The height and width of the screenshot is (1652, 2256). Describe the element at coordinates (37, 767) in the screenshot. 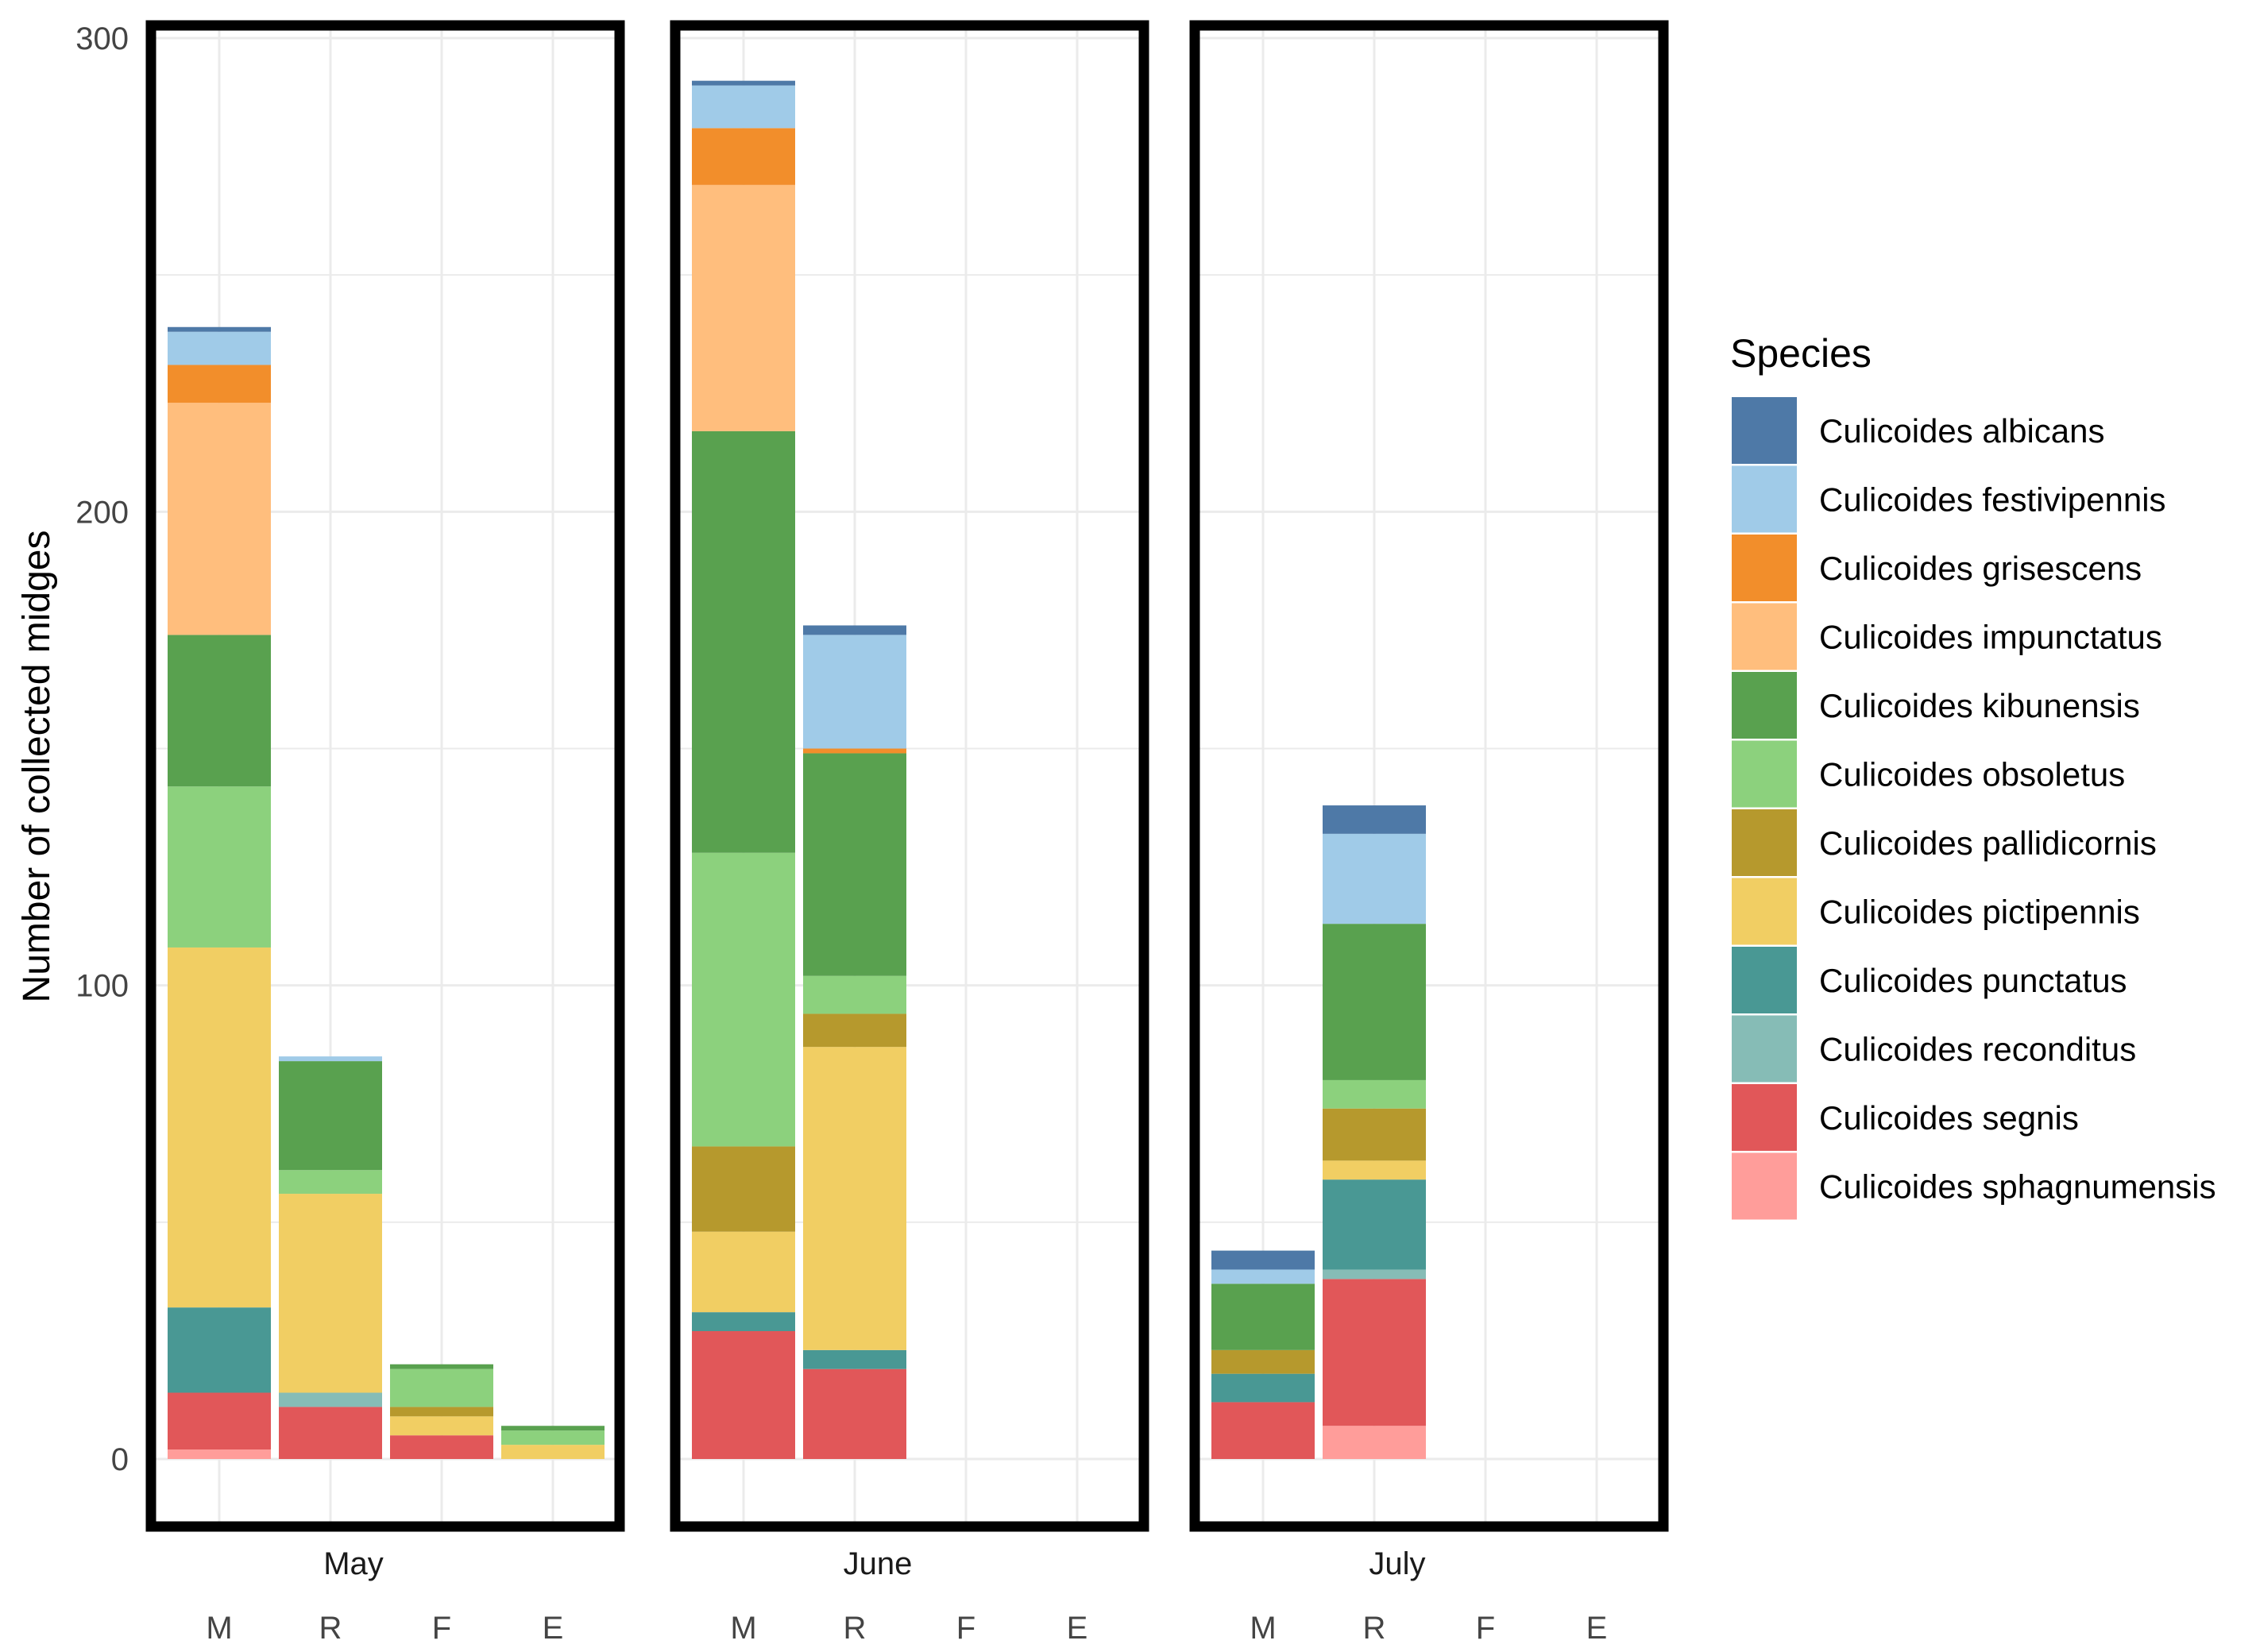

I see `y-axis-label: Number of collected midges` at that location.